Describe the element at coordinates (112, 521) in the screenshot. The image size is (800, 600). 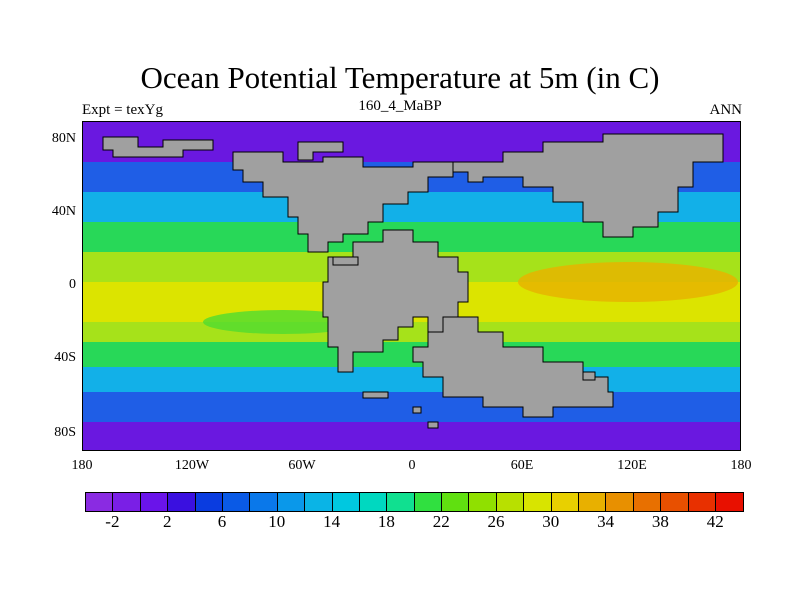
I see `colorbar-label: -2` at that location.